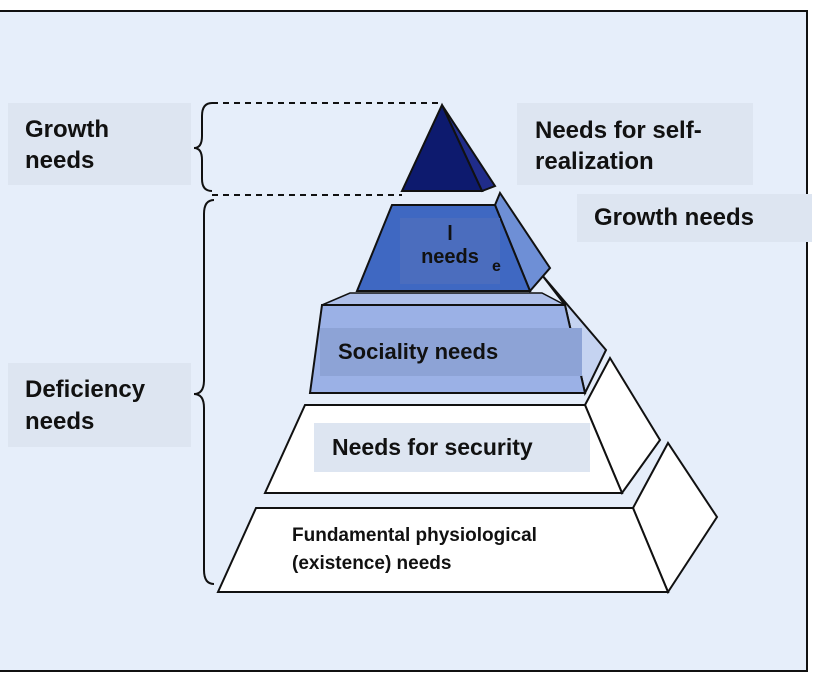 This screenshot has width=816, height=675. Describe the element at coordinates (452, 447) in the screenshot. I see `security-needs-label: Needs for security` at that location.